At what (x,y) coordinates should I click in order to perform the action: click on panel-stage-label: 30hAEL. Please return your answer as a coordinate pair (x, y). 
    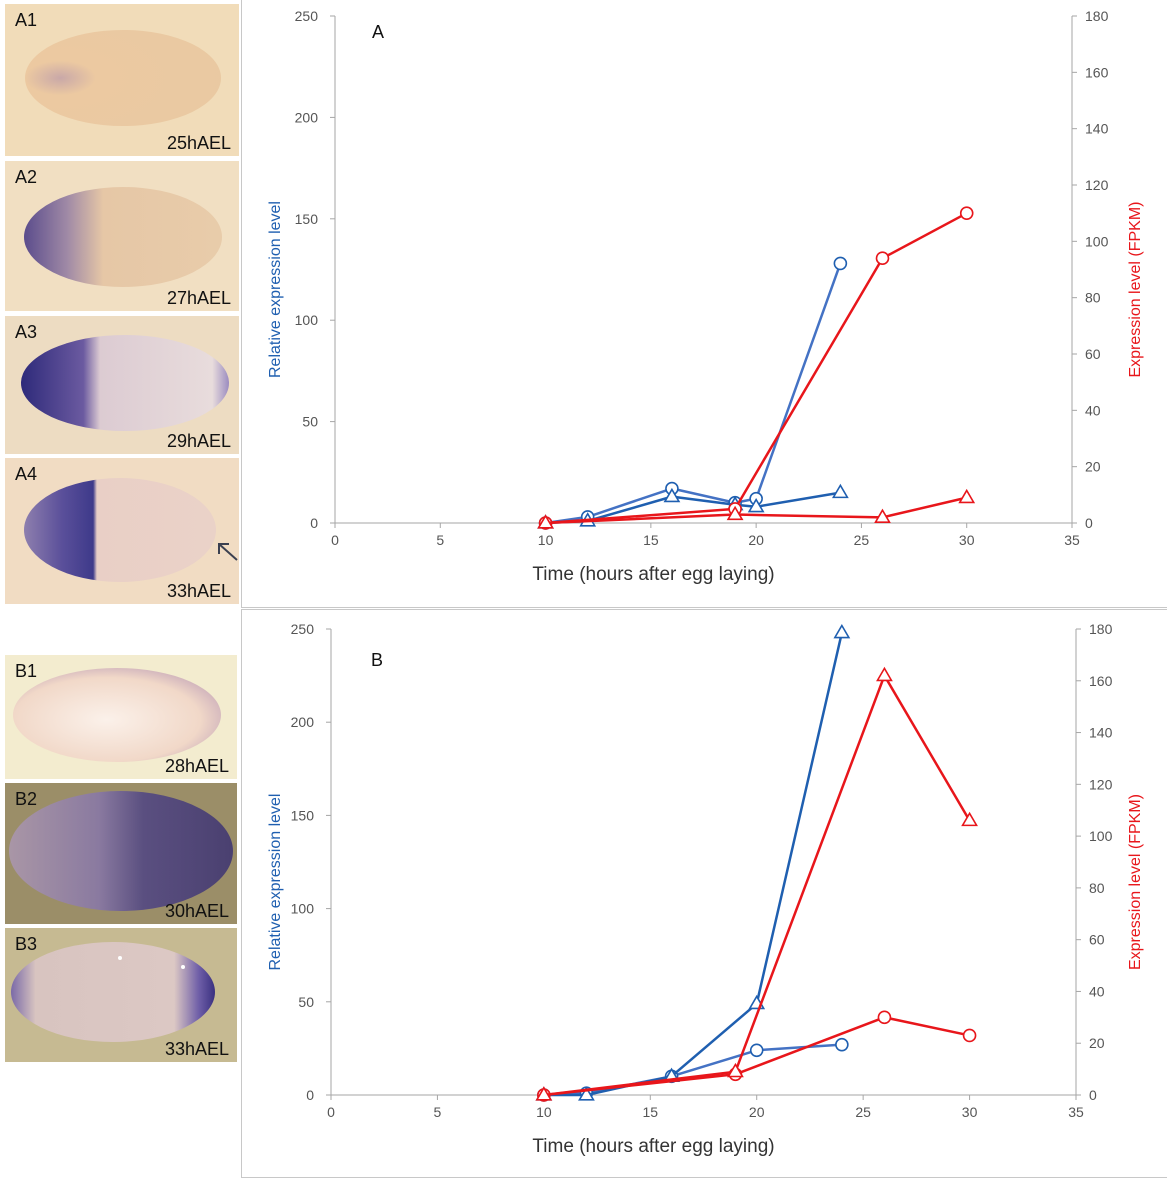
    Looking at the image, I should click on (196, 911).